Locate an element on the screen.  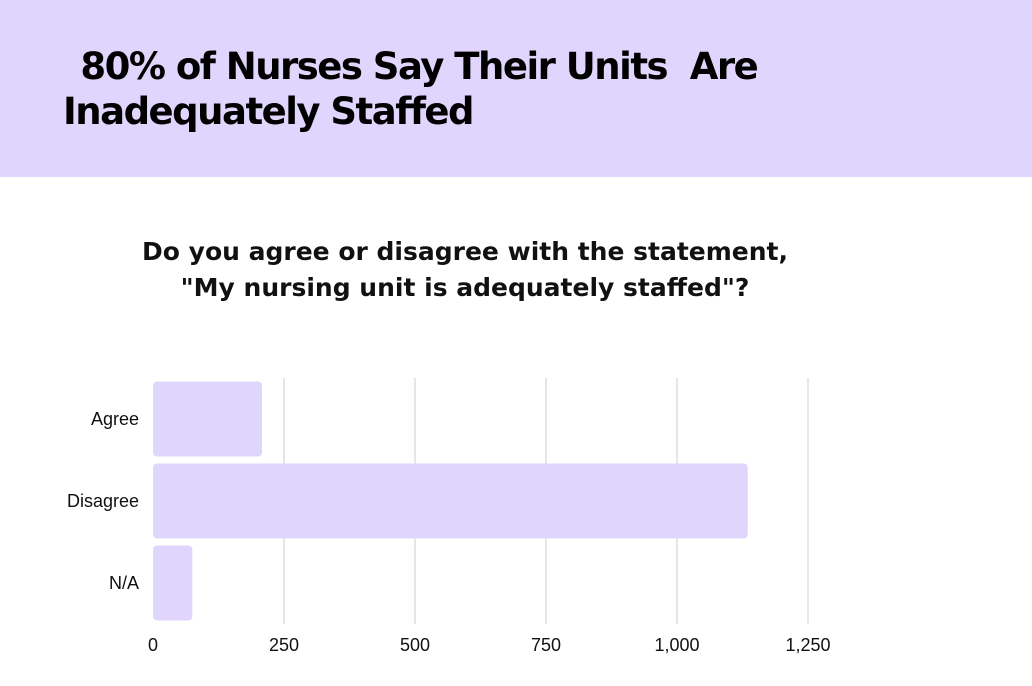
x-tick-label: 1,000 is located at coordinates (676, 645).